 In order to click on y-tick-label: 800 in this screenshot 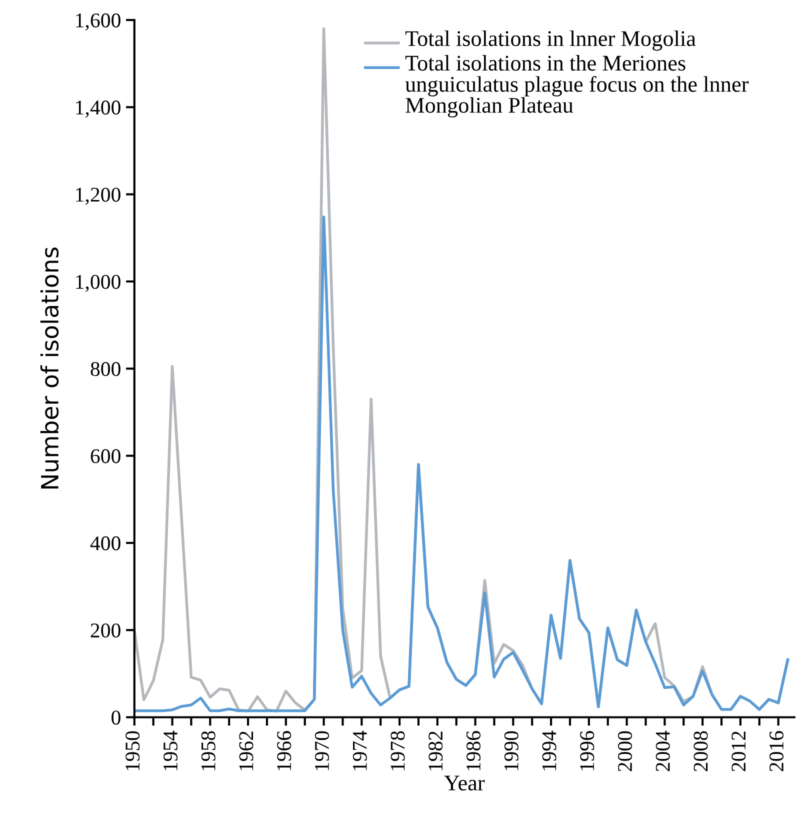, I will do `click(105, 369)`.